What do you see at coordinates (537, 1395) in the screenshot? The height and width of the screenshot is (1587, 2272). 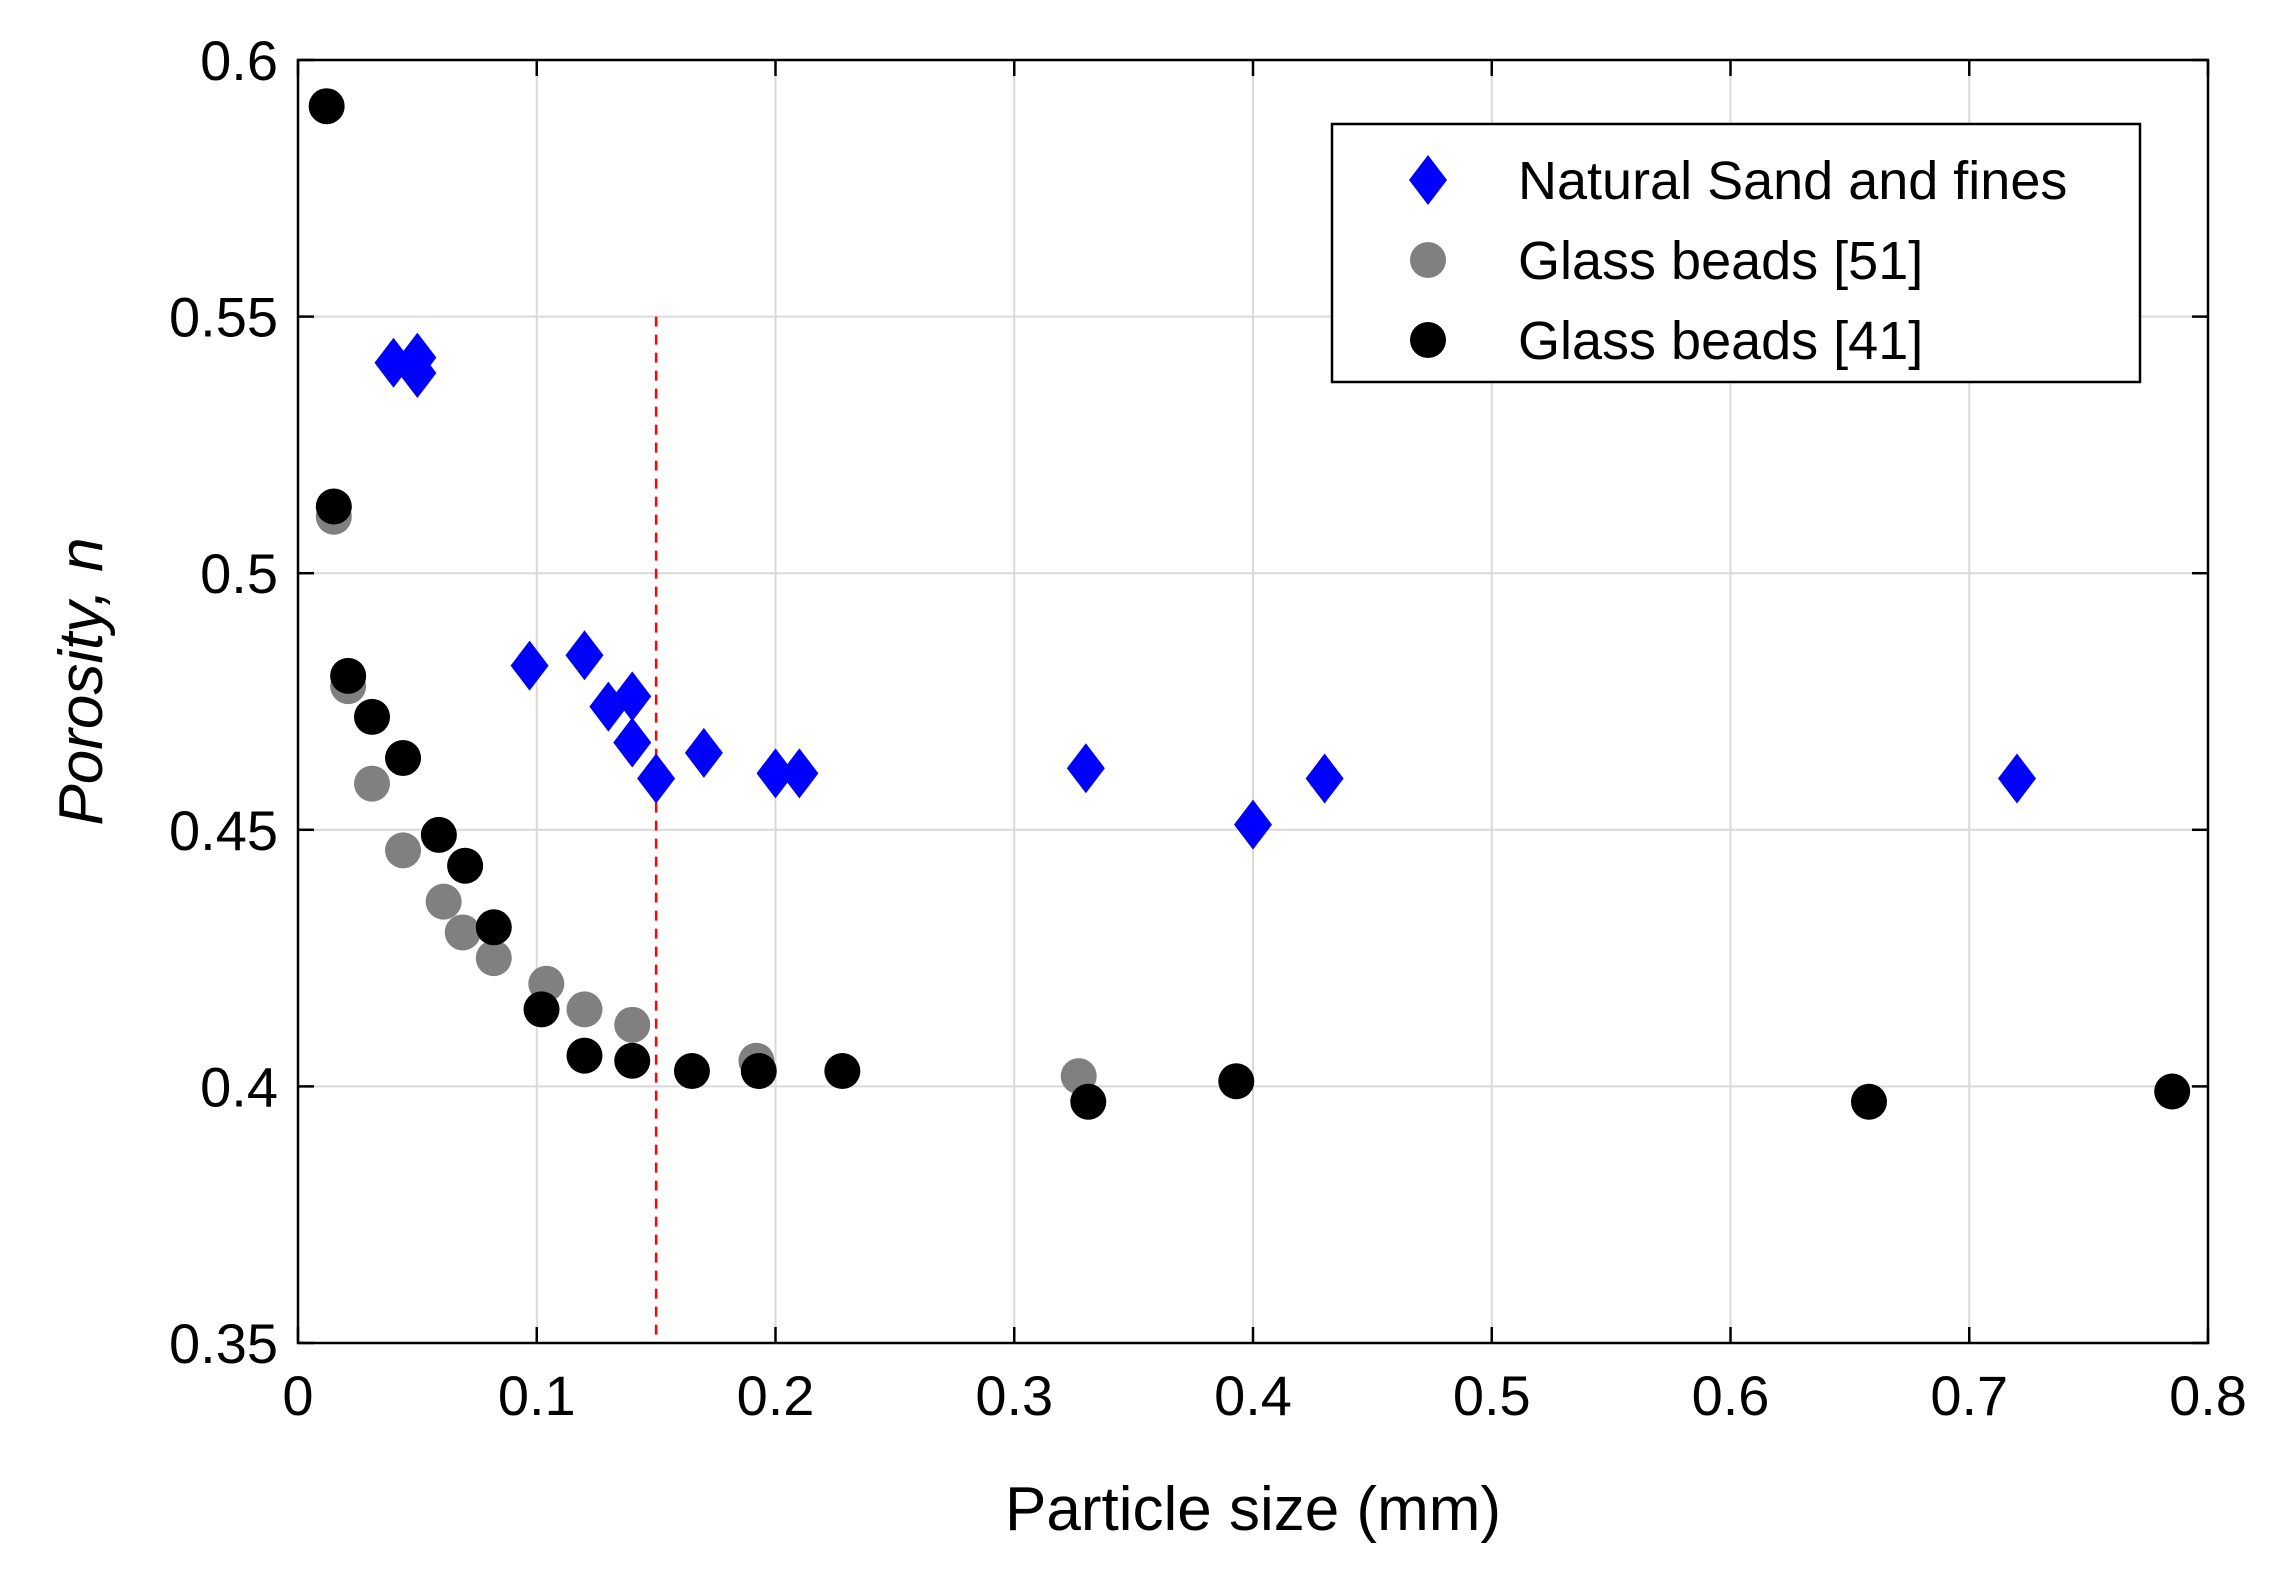 I see `x-tick-label: 0.1` at bounding box center [537, 1395].